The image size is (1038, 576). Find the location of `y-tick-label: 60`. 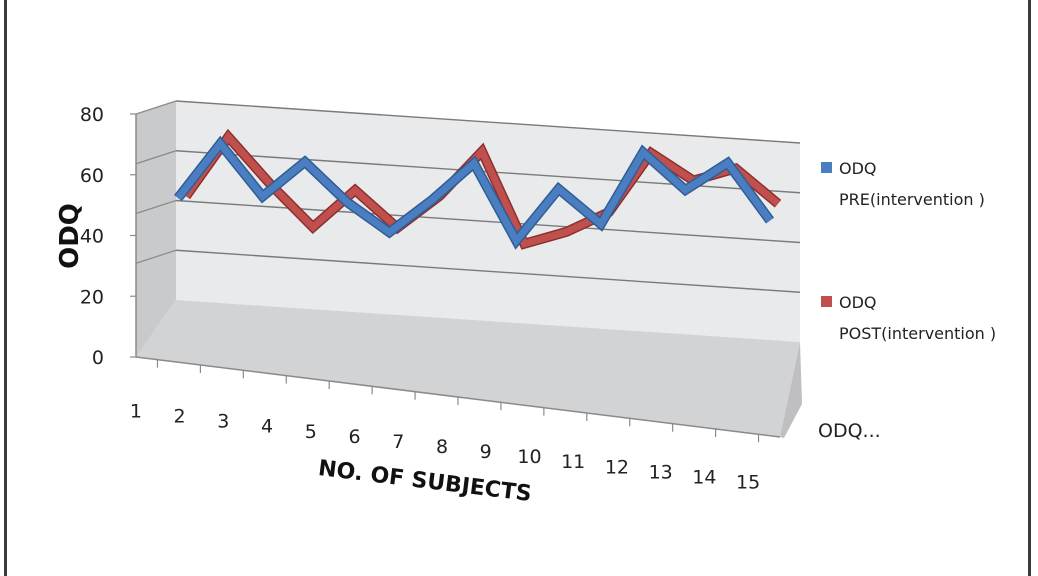

y-tick-label: 60 is located at coordinates (92, 176).